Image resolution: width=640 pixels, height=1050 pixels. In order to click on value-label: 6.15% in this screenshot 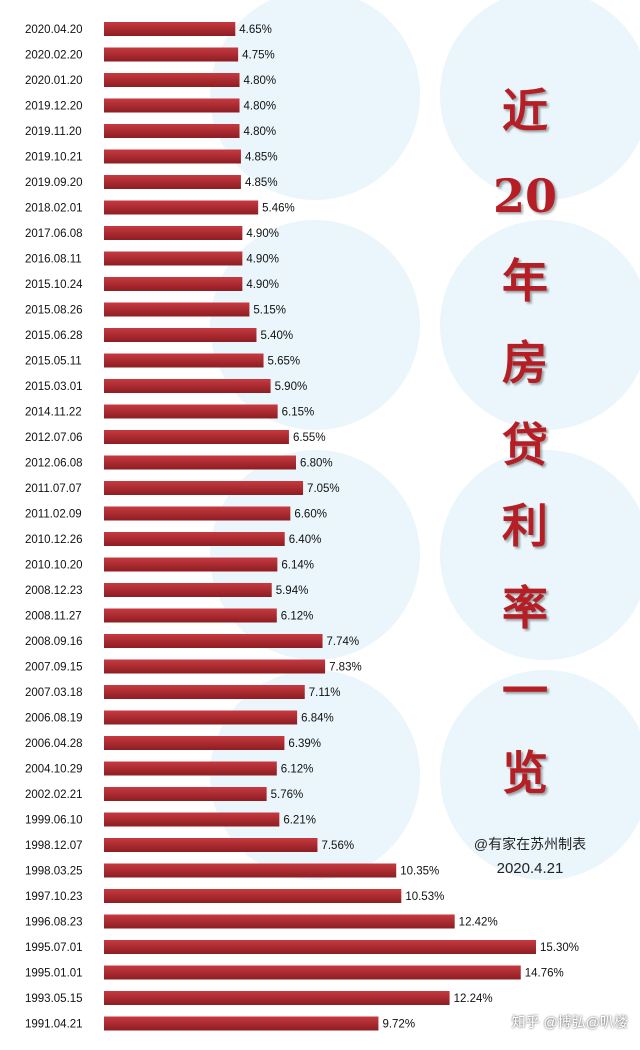, I will do `click(298, 413)`.